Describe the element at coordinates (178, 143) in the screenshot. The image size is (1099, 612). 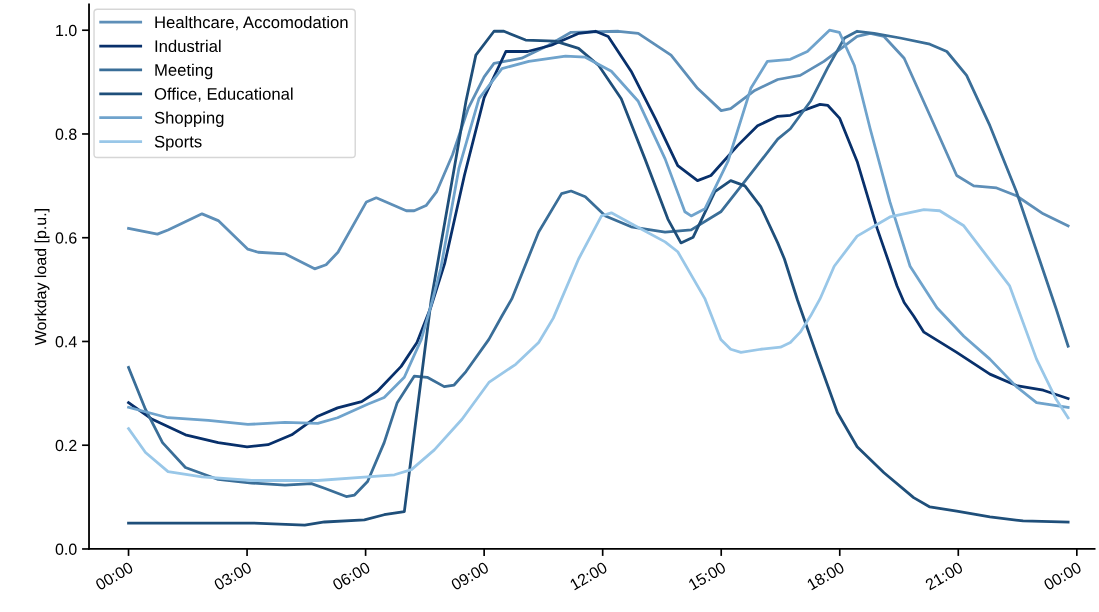
I see `legend-label: Sports` at that location.